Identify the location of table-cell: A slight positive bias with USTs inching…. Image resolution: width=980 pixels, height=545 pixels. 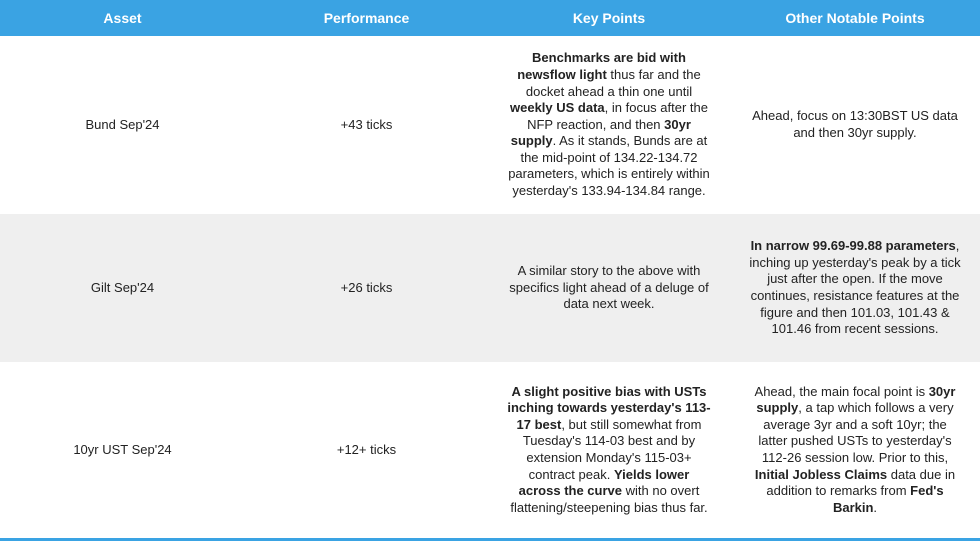
(609, 451).